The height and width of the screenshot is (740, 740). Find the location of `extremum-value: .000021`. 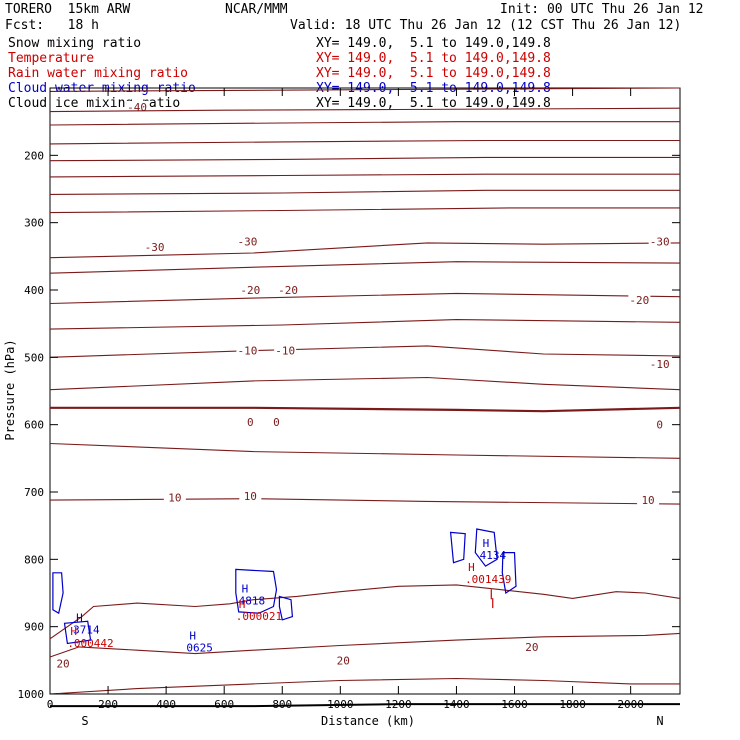

extremum-value: .000021 is located at coordinates (259, 616).